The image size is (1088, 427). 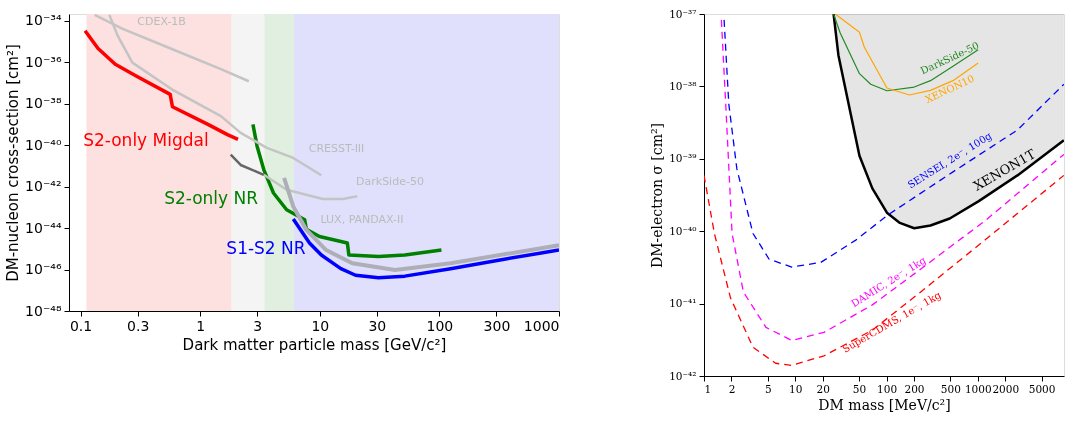 I want to click on x-tick-label: 500, so click(x=950, y=388).